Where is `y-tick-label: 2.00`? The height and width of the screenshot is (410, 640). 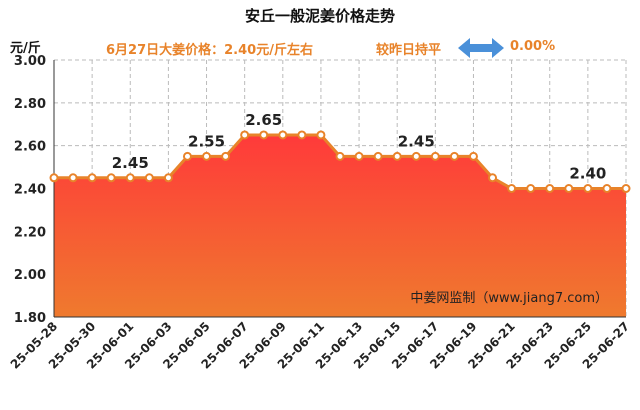 y-tick-label: 2.00 is located at coordinates (30, 275).